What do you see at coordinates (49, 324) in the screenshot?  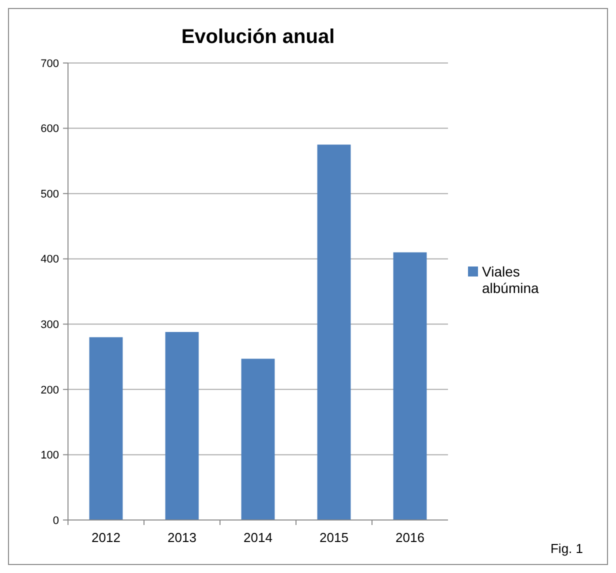 I see `y-tick-label: 300` at bounding box center [49, 324].